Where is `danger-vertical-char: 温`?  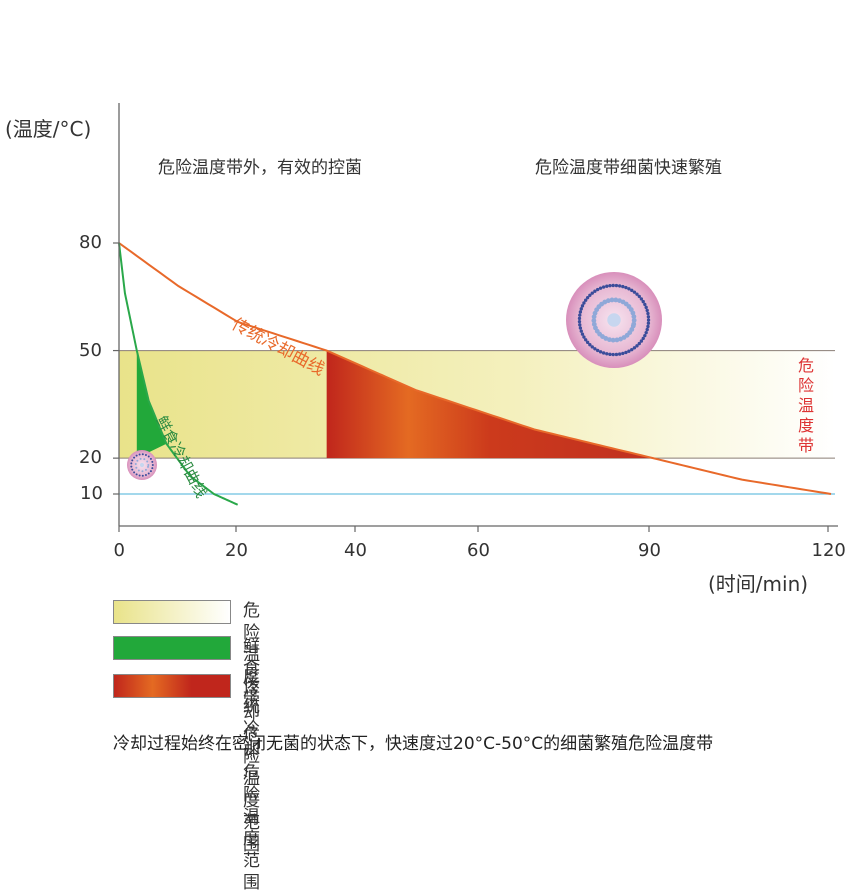
danger-vertical-char: 温 is located at coordinates (805, 405).